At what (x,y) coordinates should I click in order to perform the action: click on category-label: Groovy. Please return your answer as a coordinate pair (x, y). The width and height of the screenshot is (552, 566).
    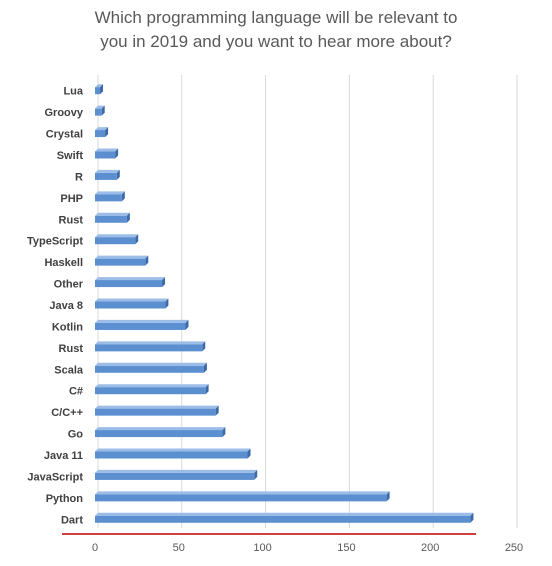
    Looking at the image, I should click on (63, 113).